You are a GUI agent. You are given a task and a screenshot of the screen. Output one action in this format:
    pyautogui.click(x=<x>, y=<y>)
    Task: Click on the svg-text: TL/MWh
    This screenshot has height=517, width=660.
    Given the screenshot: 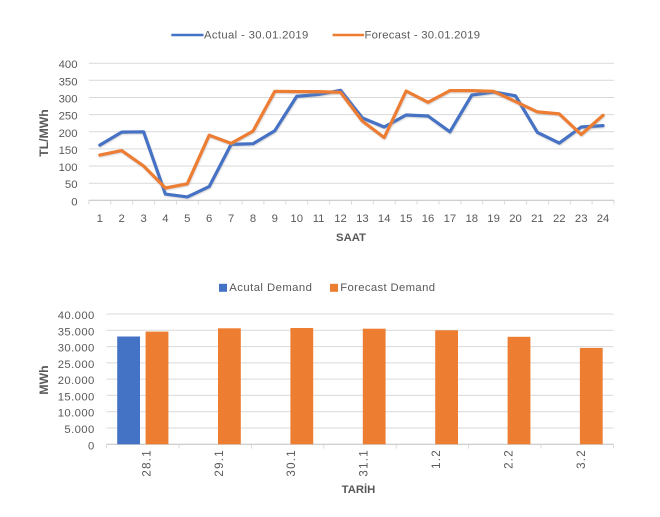 What is the action you would take?
    pyautogui.click(x=44, y=132)
    